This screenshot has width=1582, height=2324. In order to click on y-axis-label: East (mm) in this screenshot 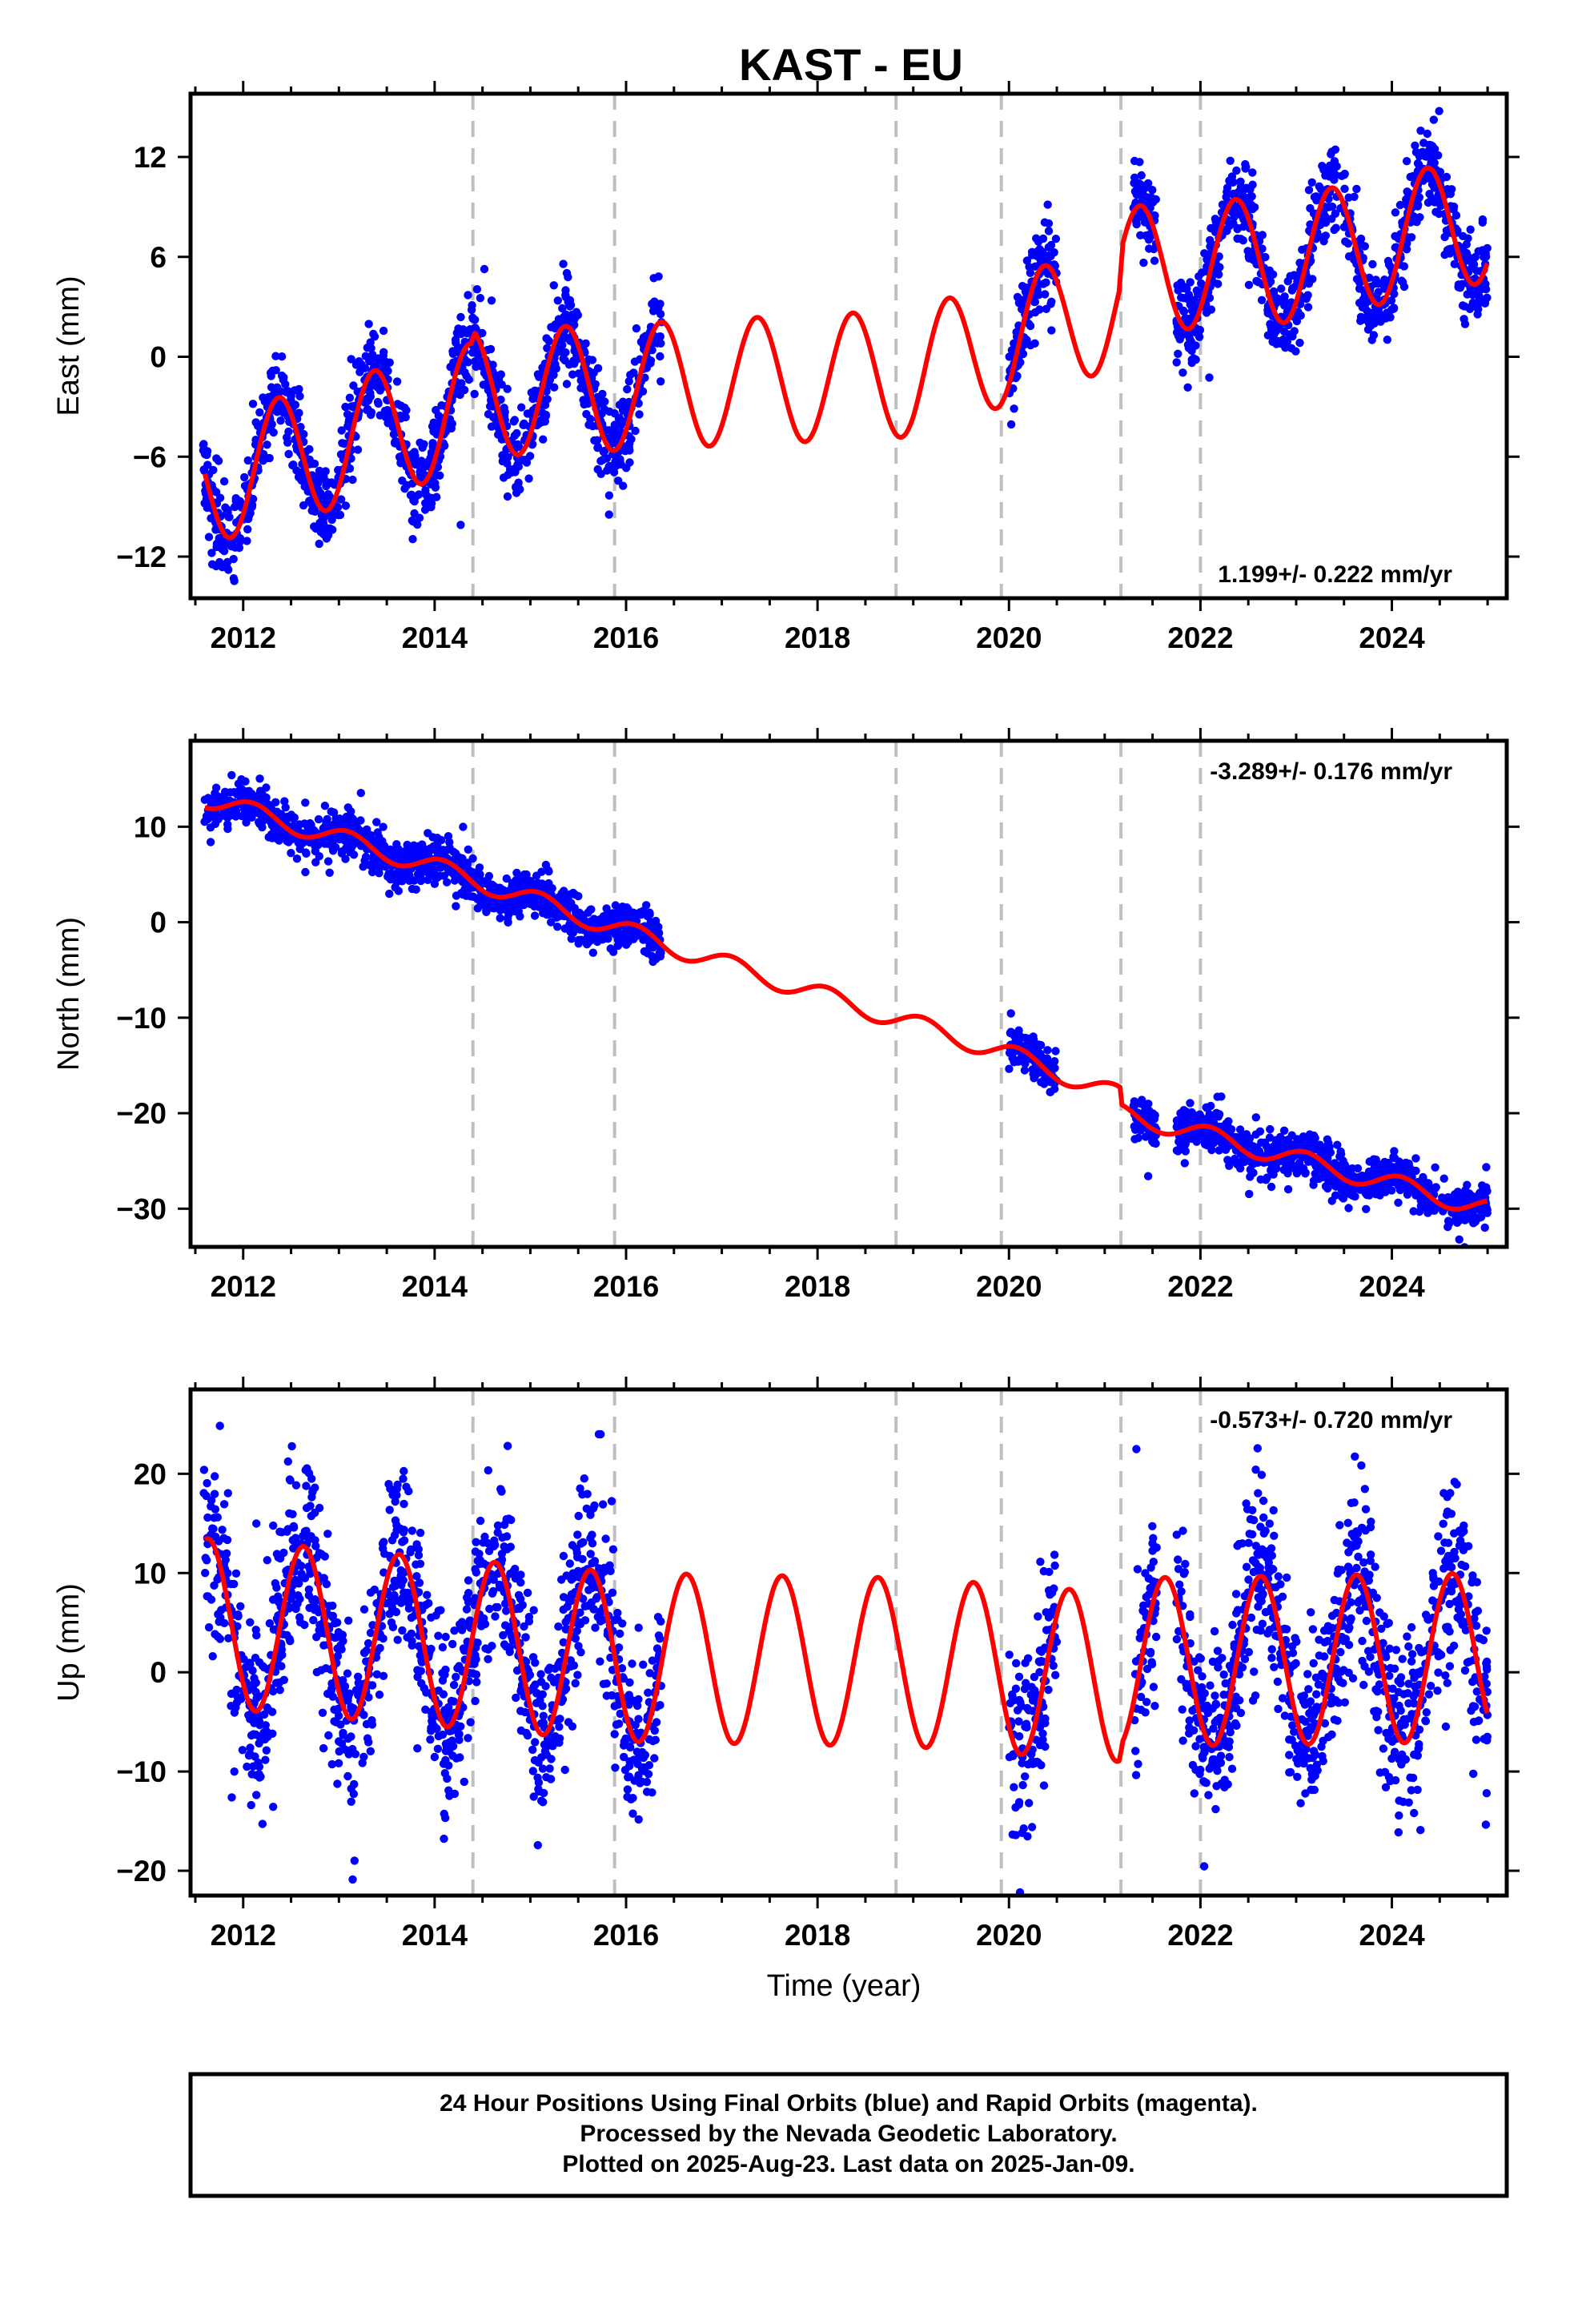, I will do `click(69, 345)`.